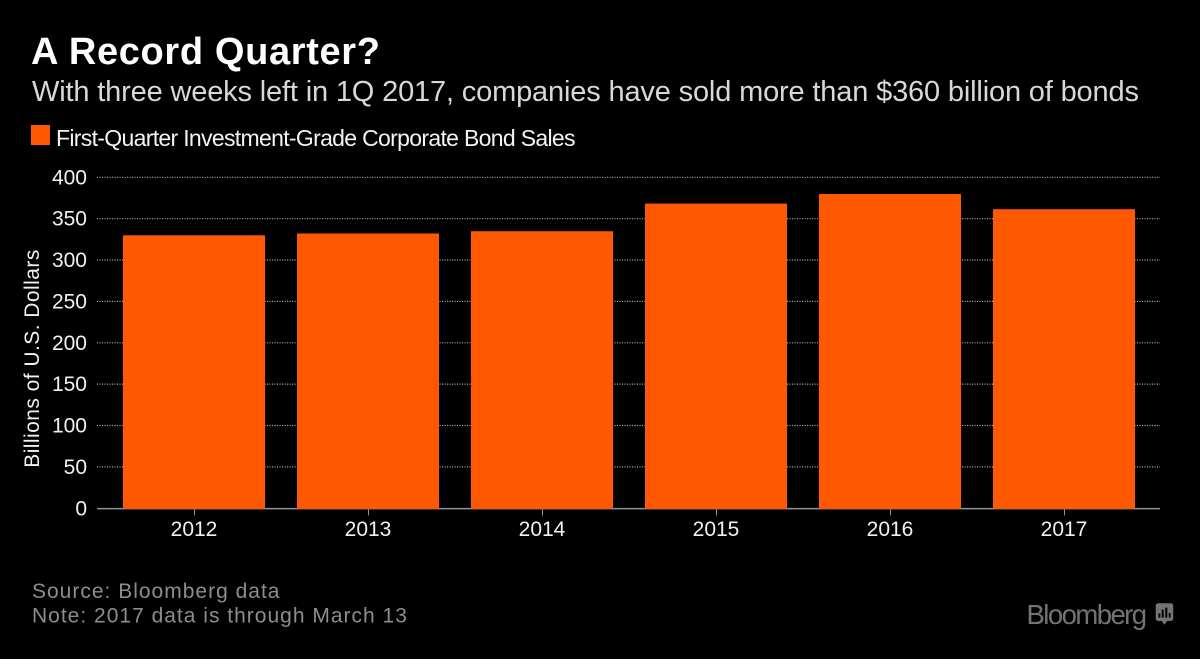 The image size is (1200, 659). Describe the element at coordinates (69, 177) in the screenshot. I see `svg-text: 400` at that location.